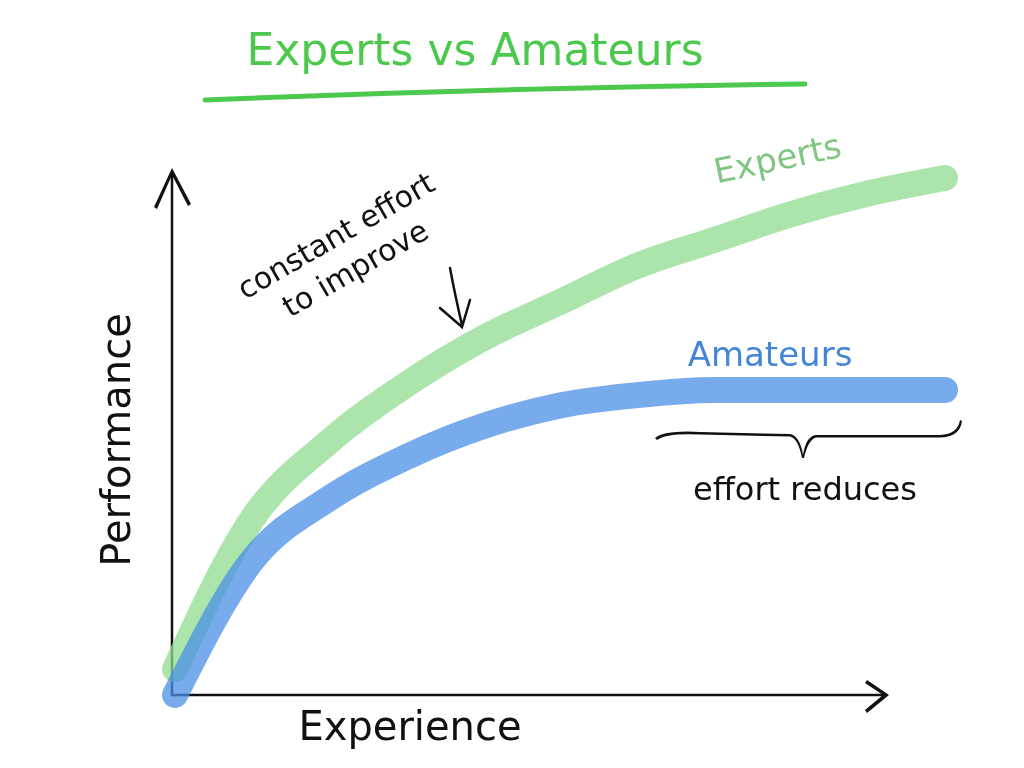 The width and height of the screenshot is (1024, 768). What do you see at coordinates (777, 158) in the screenshot?
I see `text: Experts` at bounding box center [777, 158].